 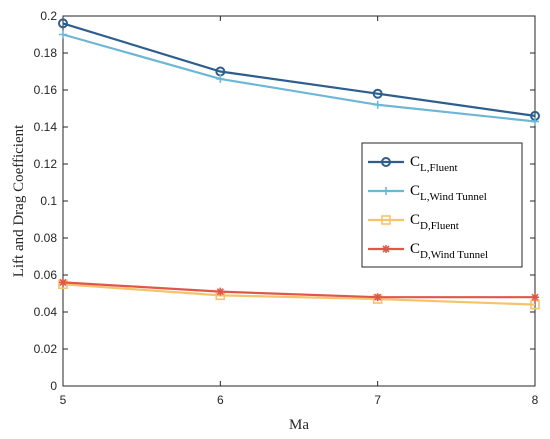 I want to click on legend-item: C L,Wind Tunnel, so click(x=427, y=193).